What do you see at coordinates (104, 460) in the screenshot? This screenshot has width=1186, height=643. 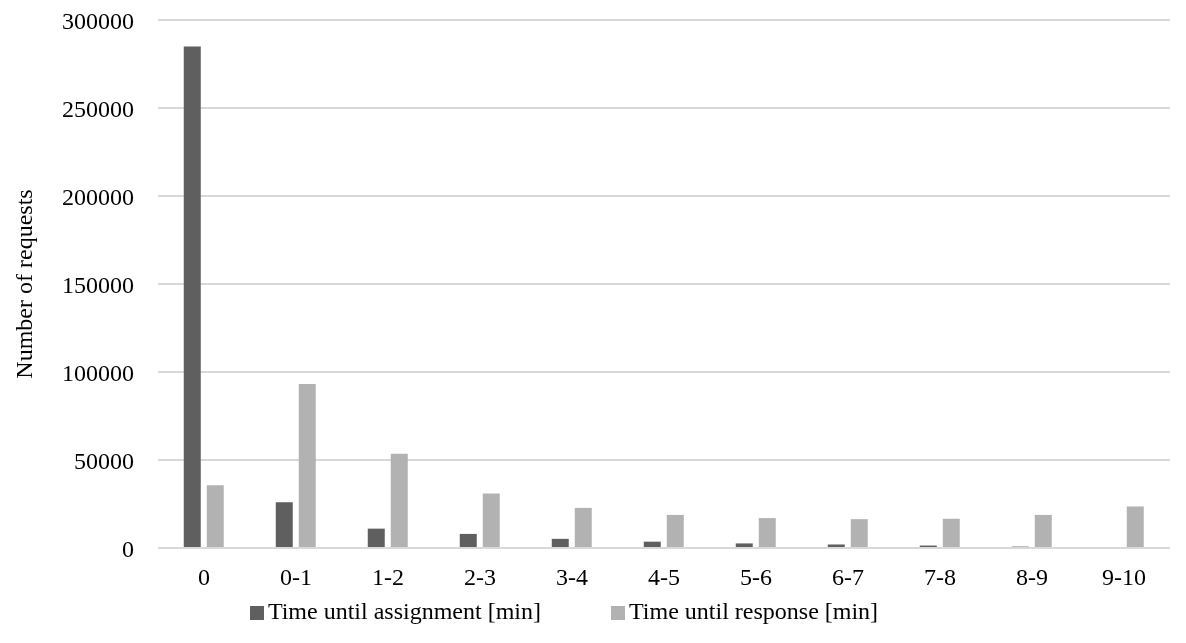 I see `y-tick-label: 50000` at bounding box center [104, 460].